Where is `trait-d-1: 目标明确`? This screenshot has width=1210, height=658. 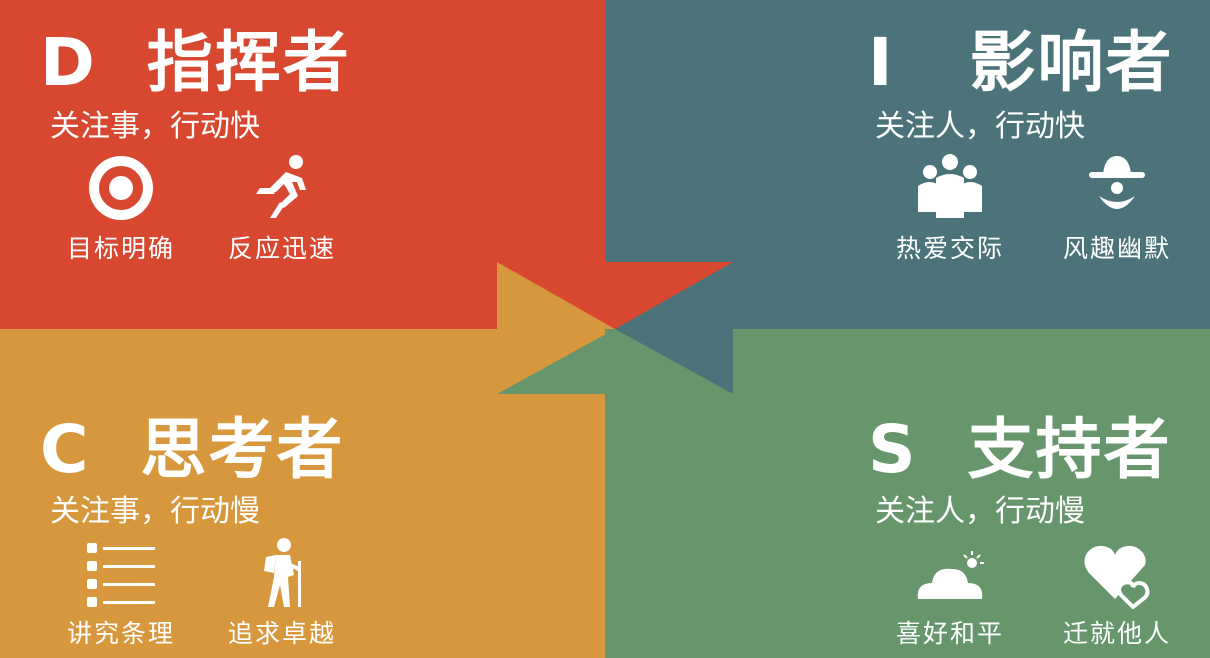 trait-d-1: 目标明确 is located at coordinates (121, 206).